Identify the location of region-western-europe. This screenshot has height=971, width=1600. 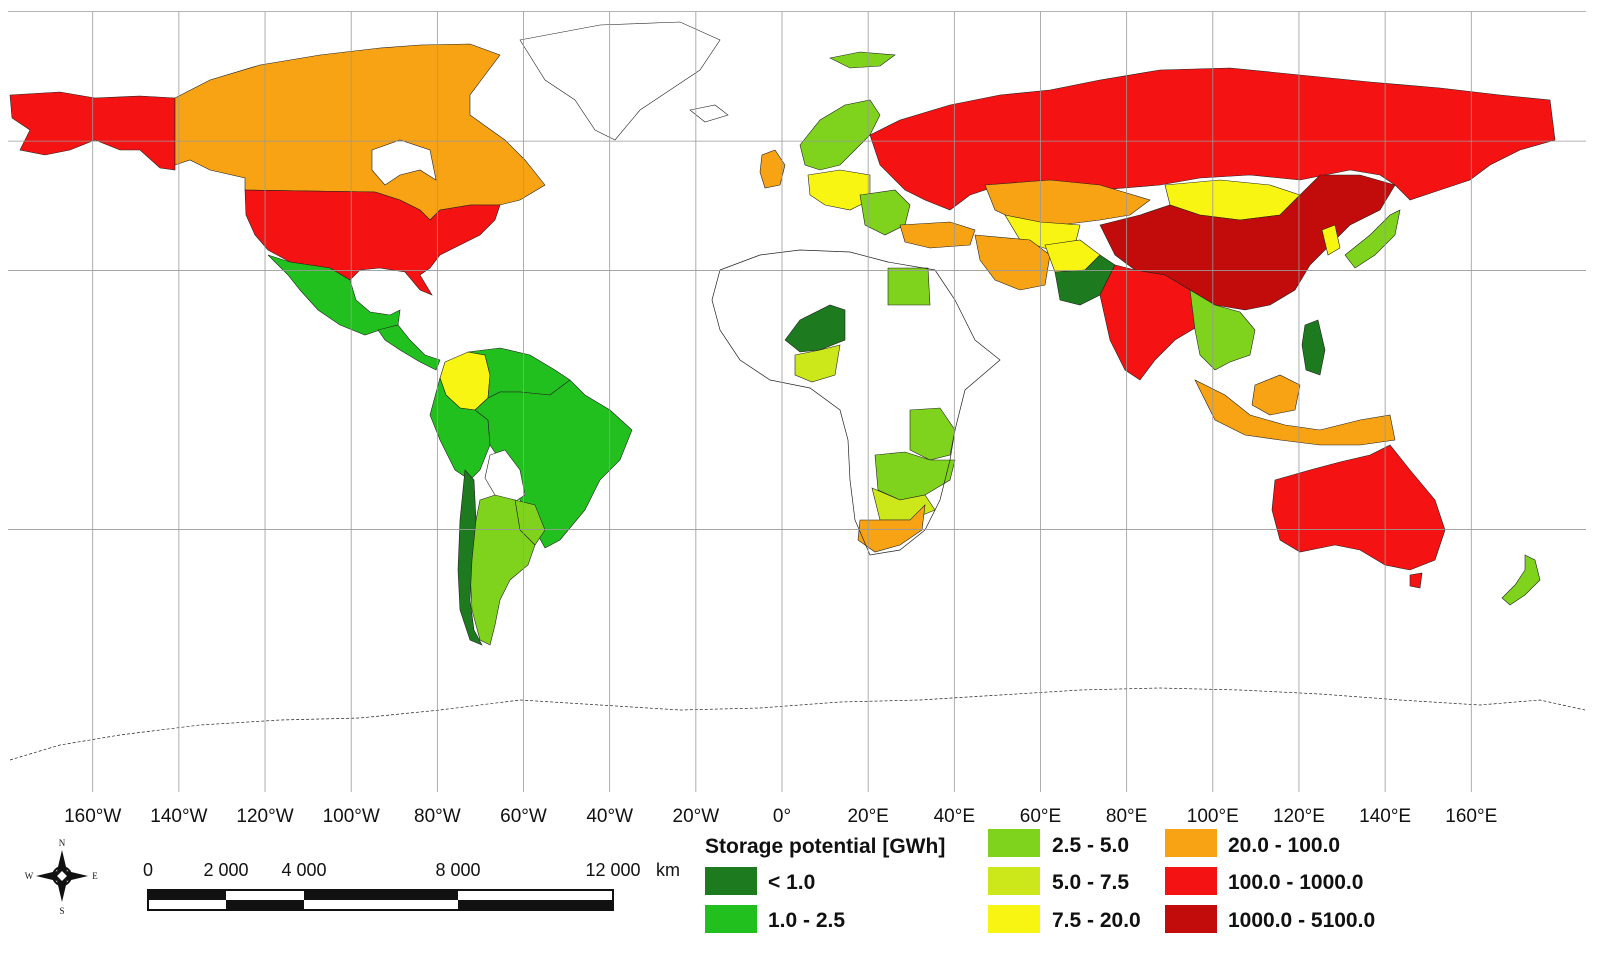
(839, 190).